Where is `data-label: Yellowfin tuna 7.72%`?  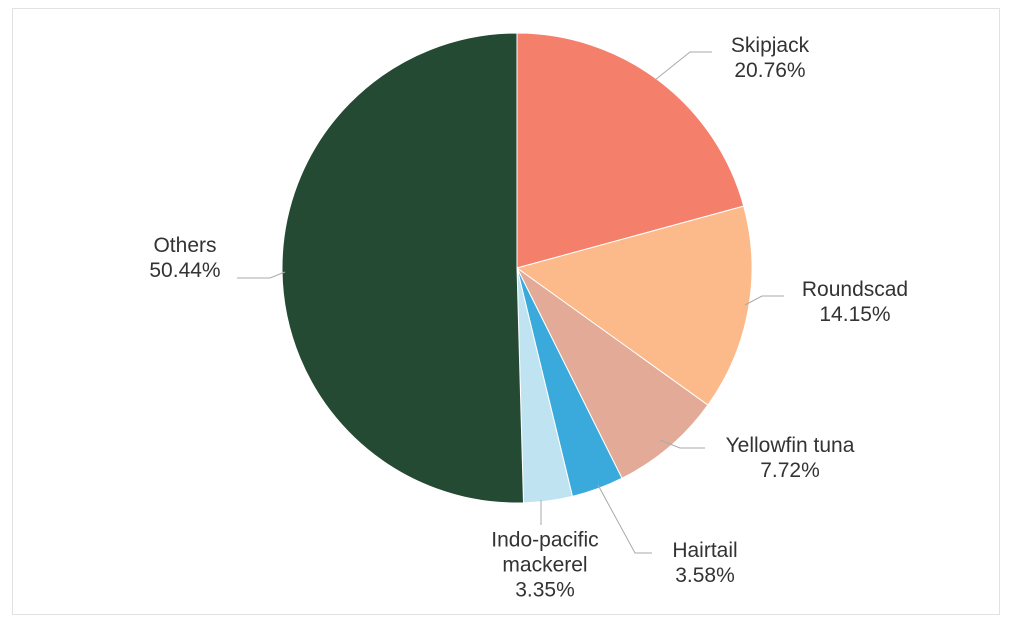
data-label: Yellowfin tuna 7.72% is located at coordinates (790, 458).